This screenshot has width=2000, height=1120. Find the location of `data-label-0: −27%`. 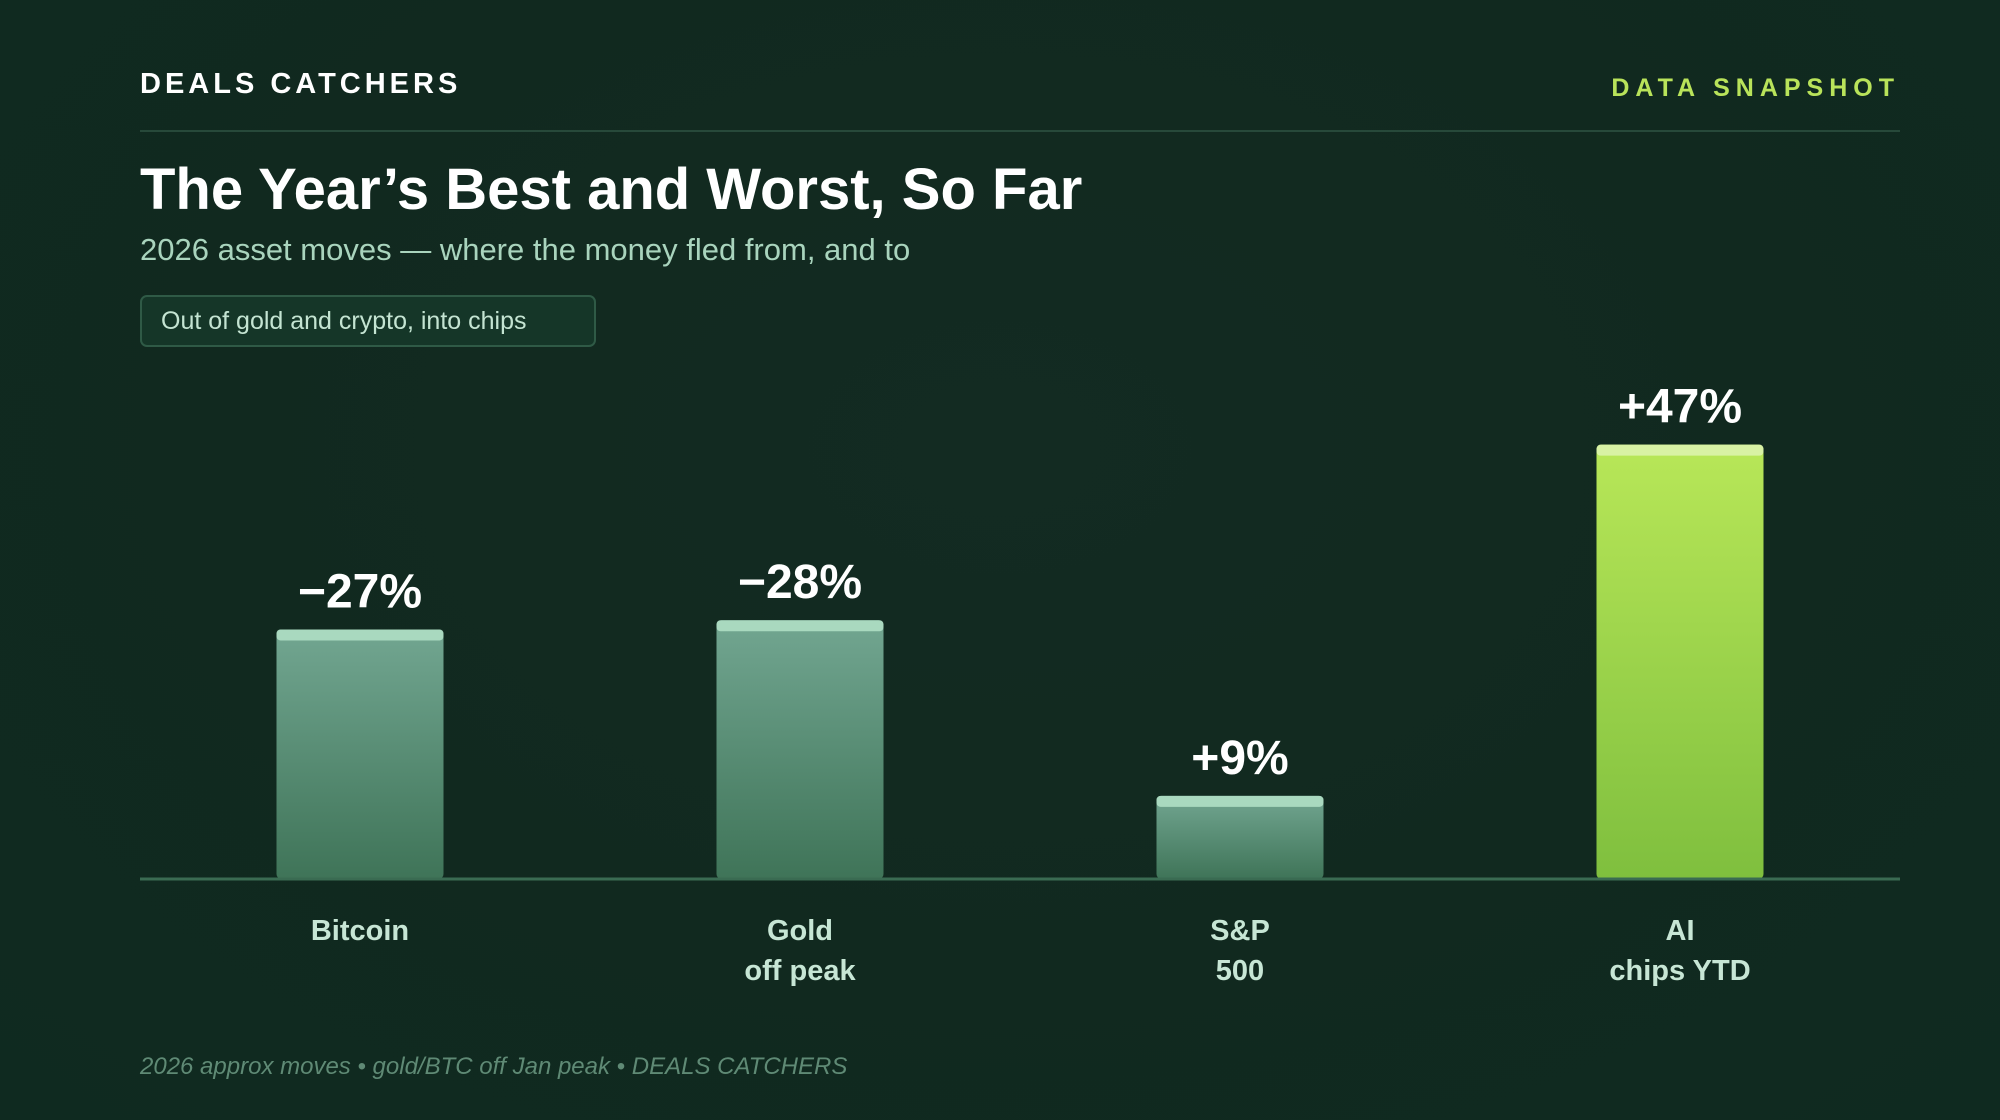

data-label-0: −27% is located at coordinates (360, 591).